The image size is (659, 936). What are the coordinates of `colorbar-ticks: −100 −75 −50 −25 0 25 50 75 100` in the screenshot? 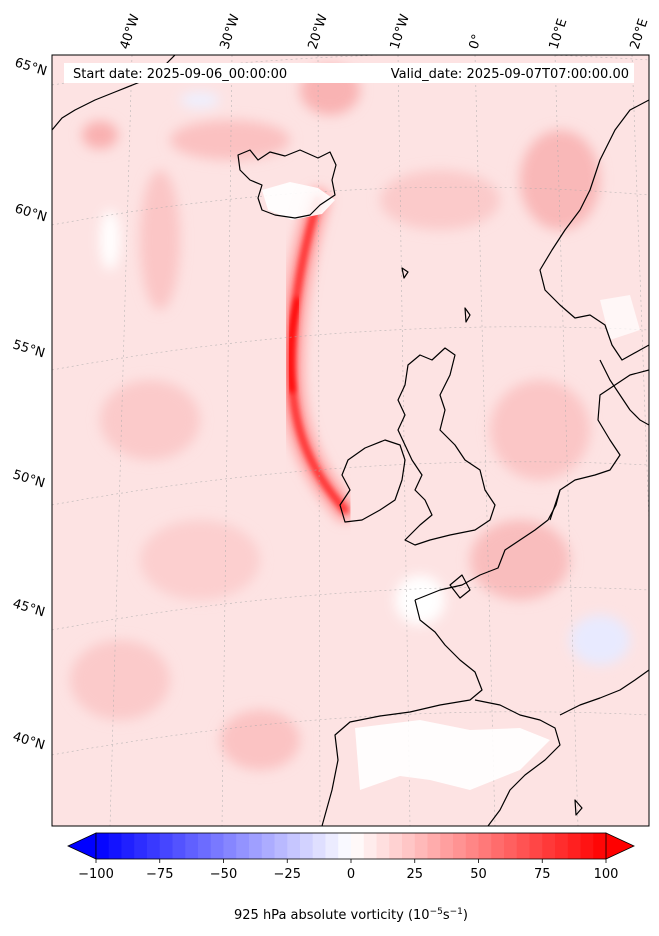 It's located at (348, 870).